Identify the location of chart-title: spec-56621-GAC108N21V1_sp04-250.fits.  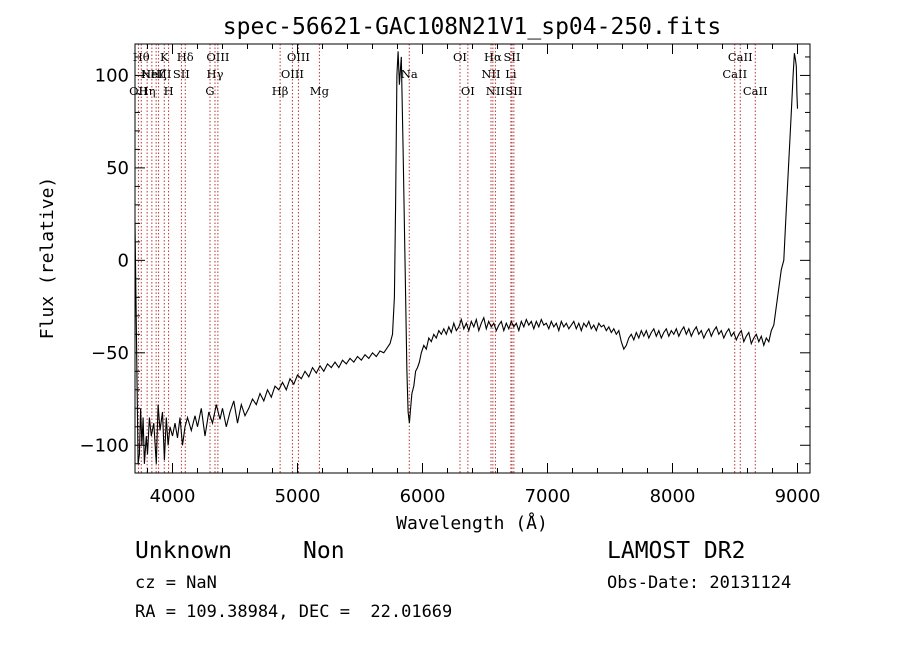
(472, 27).